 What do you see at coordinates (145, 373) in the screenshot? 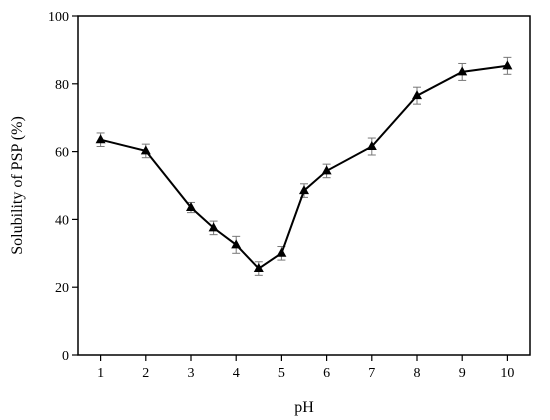
I see `x-tick-label: 2` at bounding box center [145, 373].